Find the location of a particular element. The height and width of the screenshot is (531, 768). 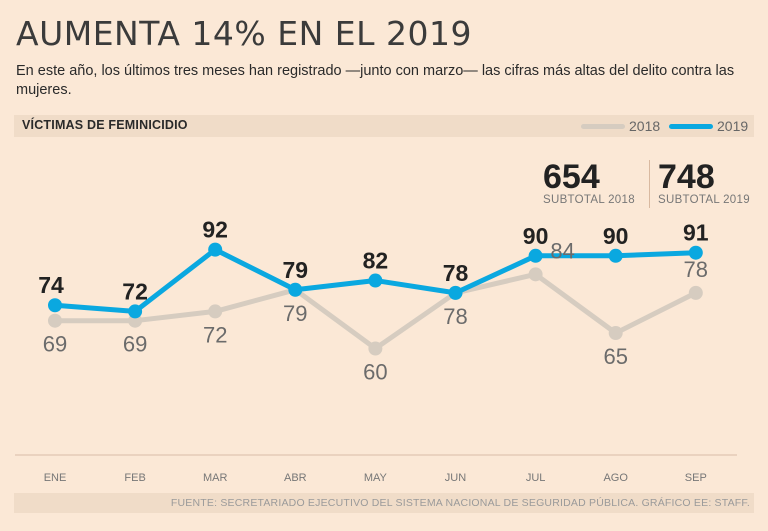

data-label-2019: 79 is located at coordinates (296, 270).